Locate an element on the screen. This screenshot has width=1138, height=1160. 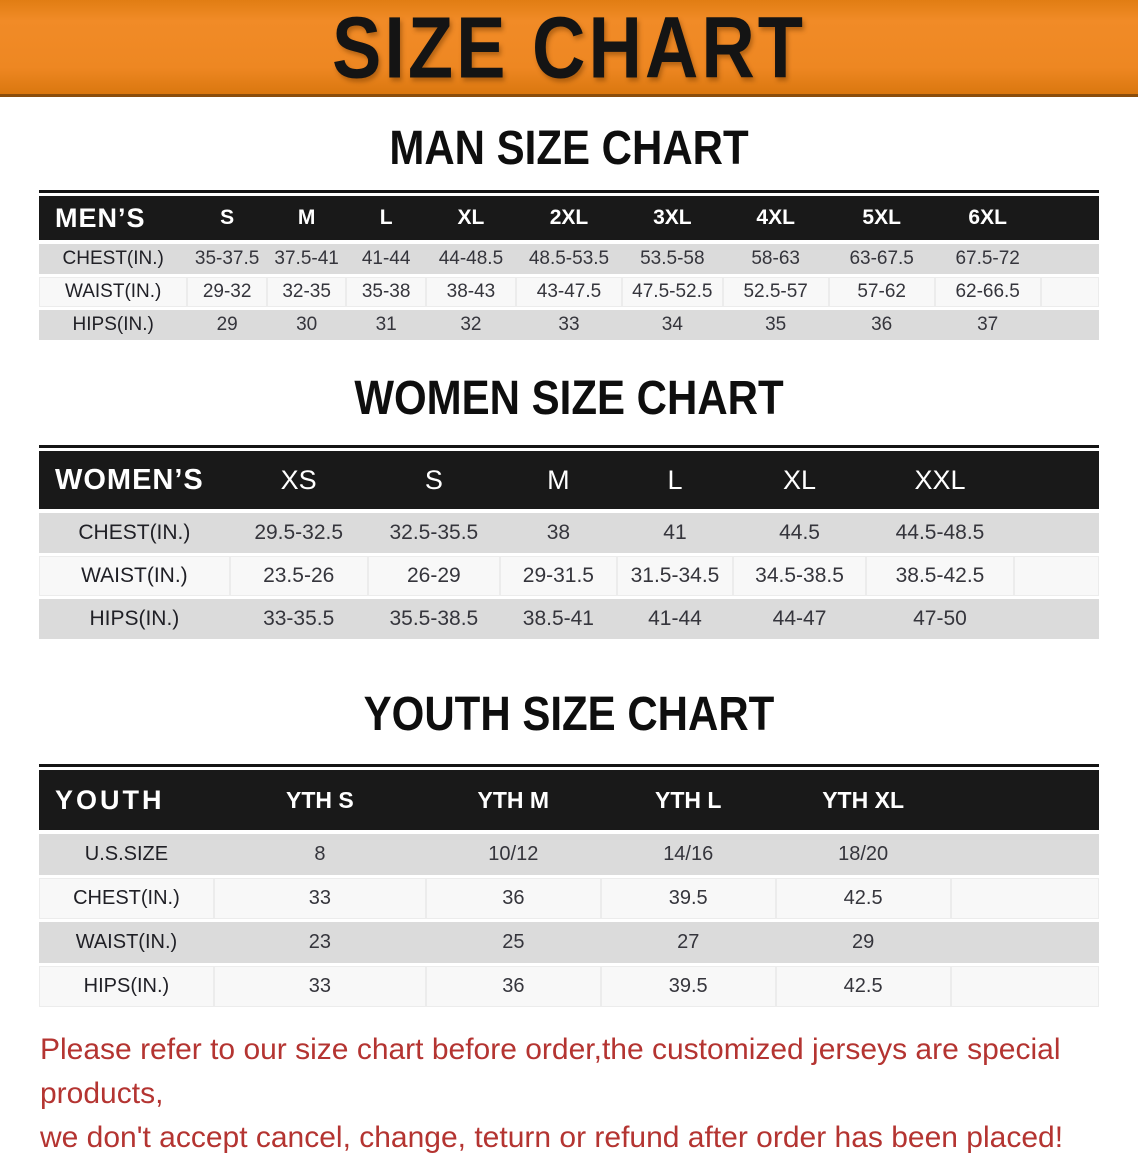
men-col-m: M is located at coordinates (306, 218).